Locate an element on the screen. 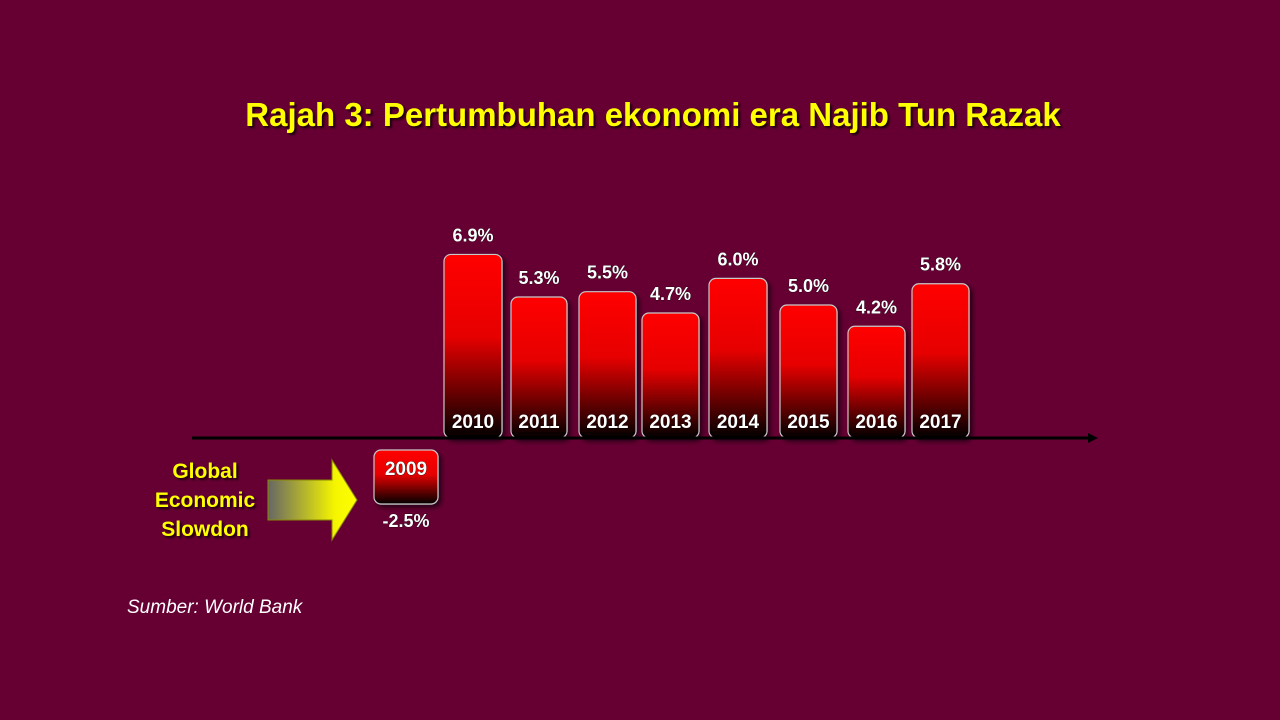 The height and width of the screenshot is (720, 1280). bar-value-label: 5.0% is located at coordinates (808, 286).